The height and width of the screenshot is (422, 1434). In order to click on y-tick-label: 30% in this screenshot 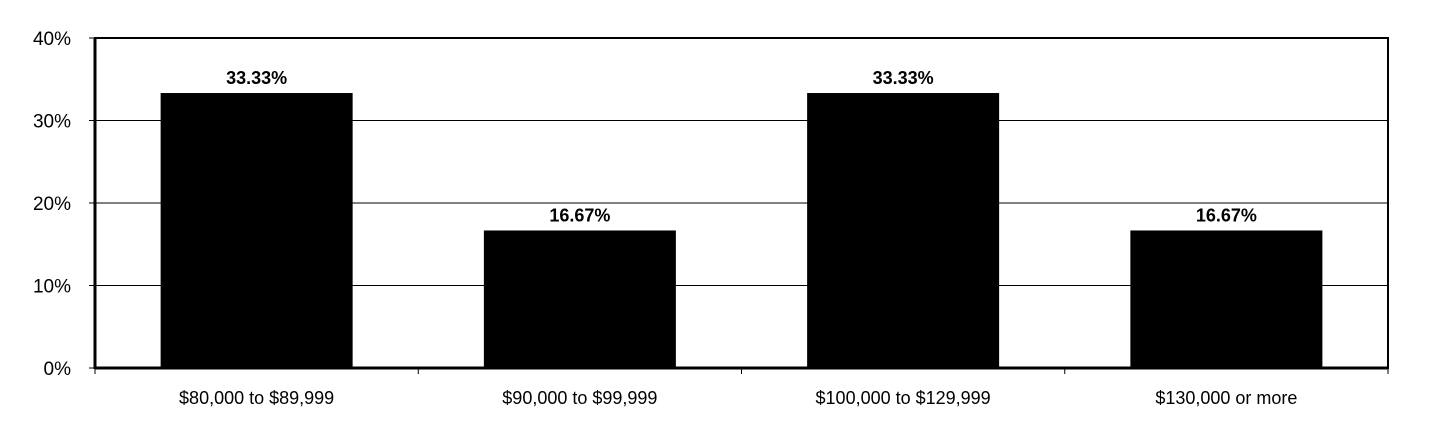, I will do `click(52, 122)`.